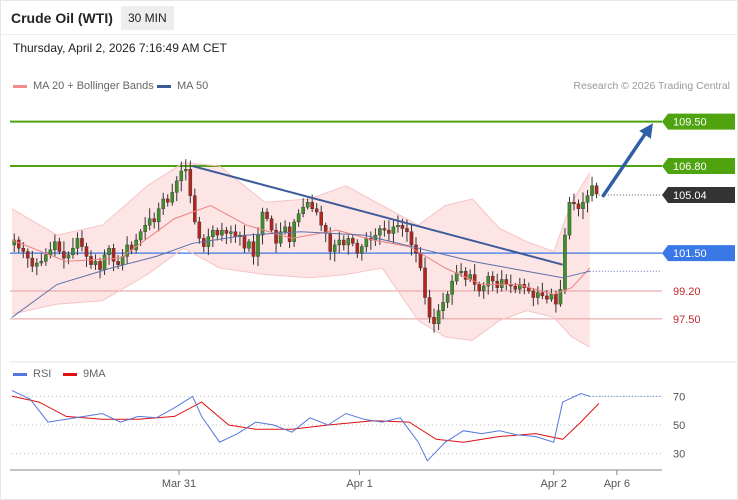  I want to click on copyright-text: Research © 2026 Trading Central, so click(651, 86).